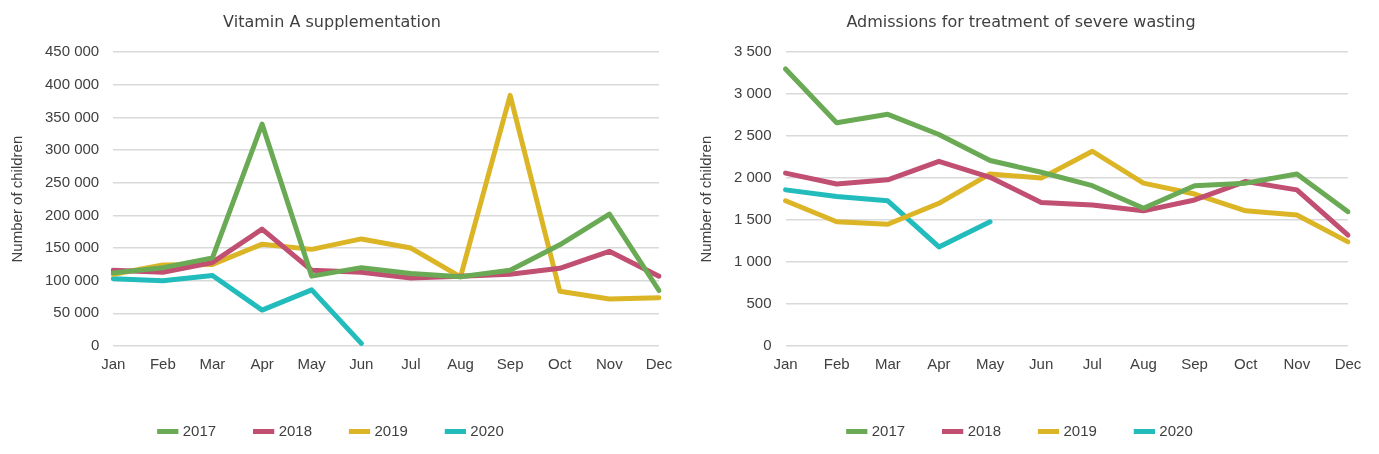 The image size is (1379, 454). Describe the element at coordinates (752, 219) in the screenshot. I see `y-tick-label: 1 500` at that location.